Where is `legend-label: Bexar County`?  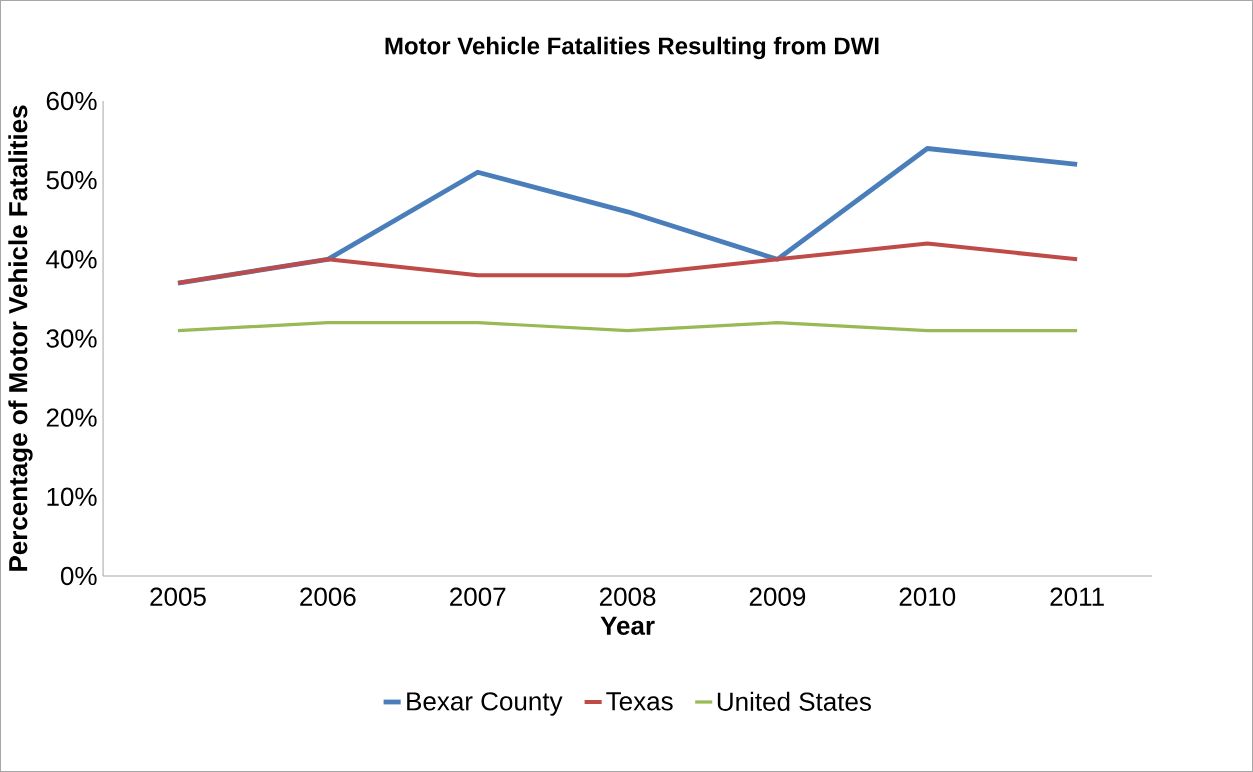
legend-label: Bexar County is located at coordinates (485, 704).